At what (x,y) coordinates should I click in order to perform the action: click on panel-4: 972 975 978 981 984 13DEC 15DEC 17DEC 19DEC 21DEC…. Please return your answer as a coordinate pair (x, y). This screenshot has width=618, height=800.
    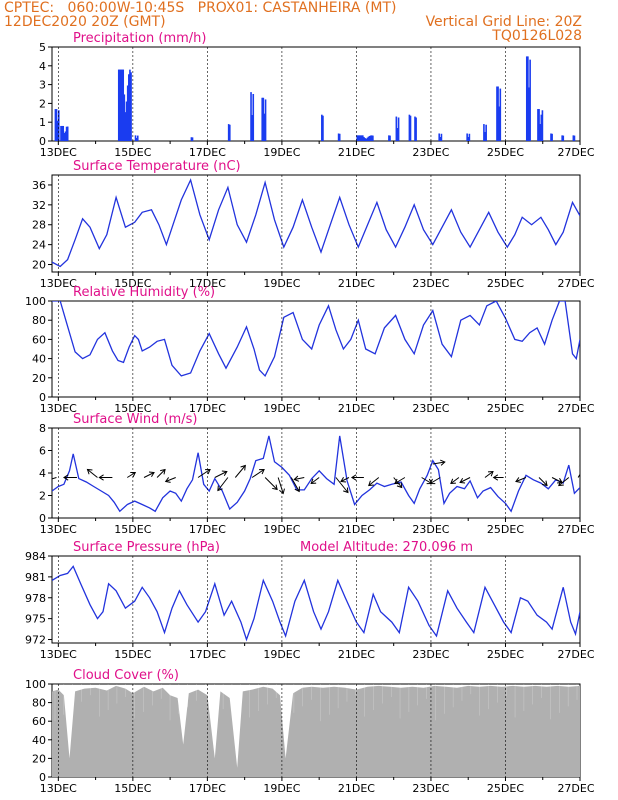
    Looking at the image, I should click on (310, 600).